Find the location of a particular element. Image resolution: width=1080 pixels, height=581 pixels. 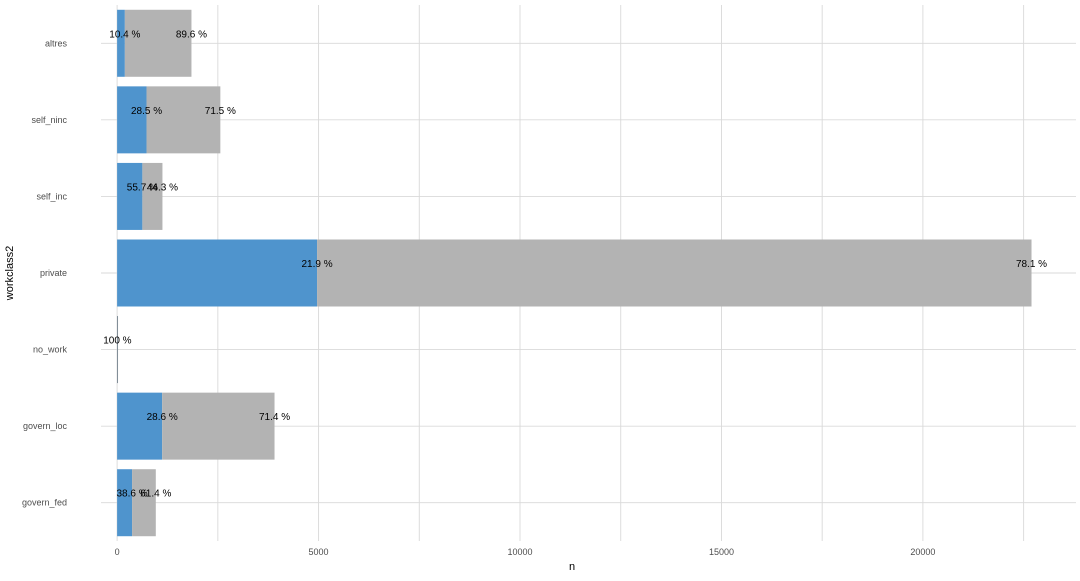

data-label-self_inc-series-2: 44.3 % is located at coordinates (162, 187).